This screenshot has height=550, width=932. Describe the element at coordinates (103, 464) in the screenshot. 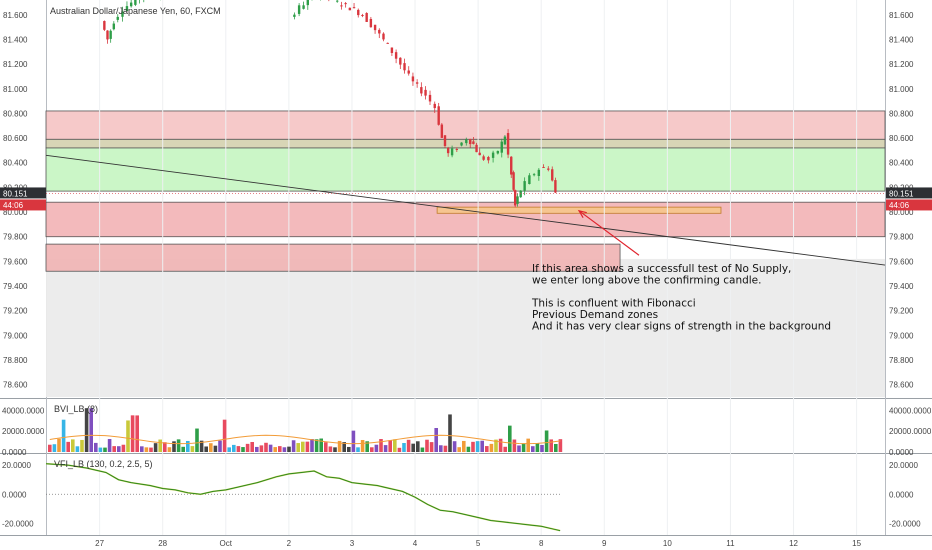

I see `vfi-indicator-label: VFI_LB (130, 0.2, 2.5, 5)` at that location.